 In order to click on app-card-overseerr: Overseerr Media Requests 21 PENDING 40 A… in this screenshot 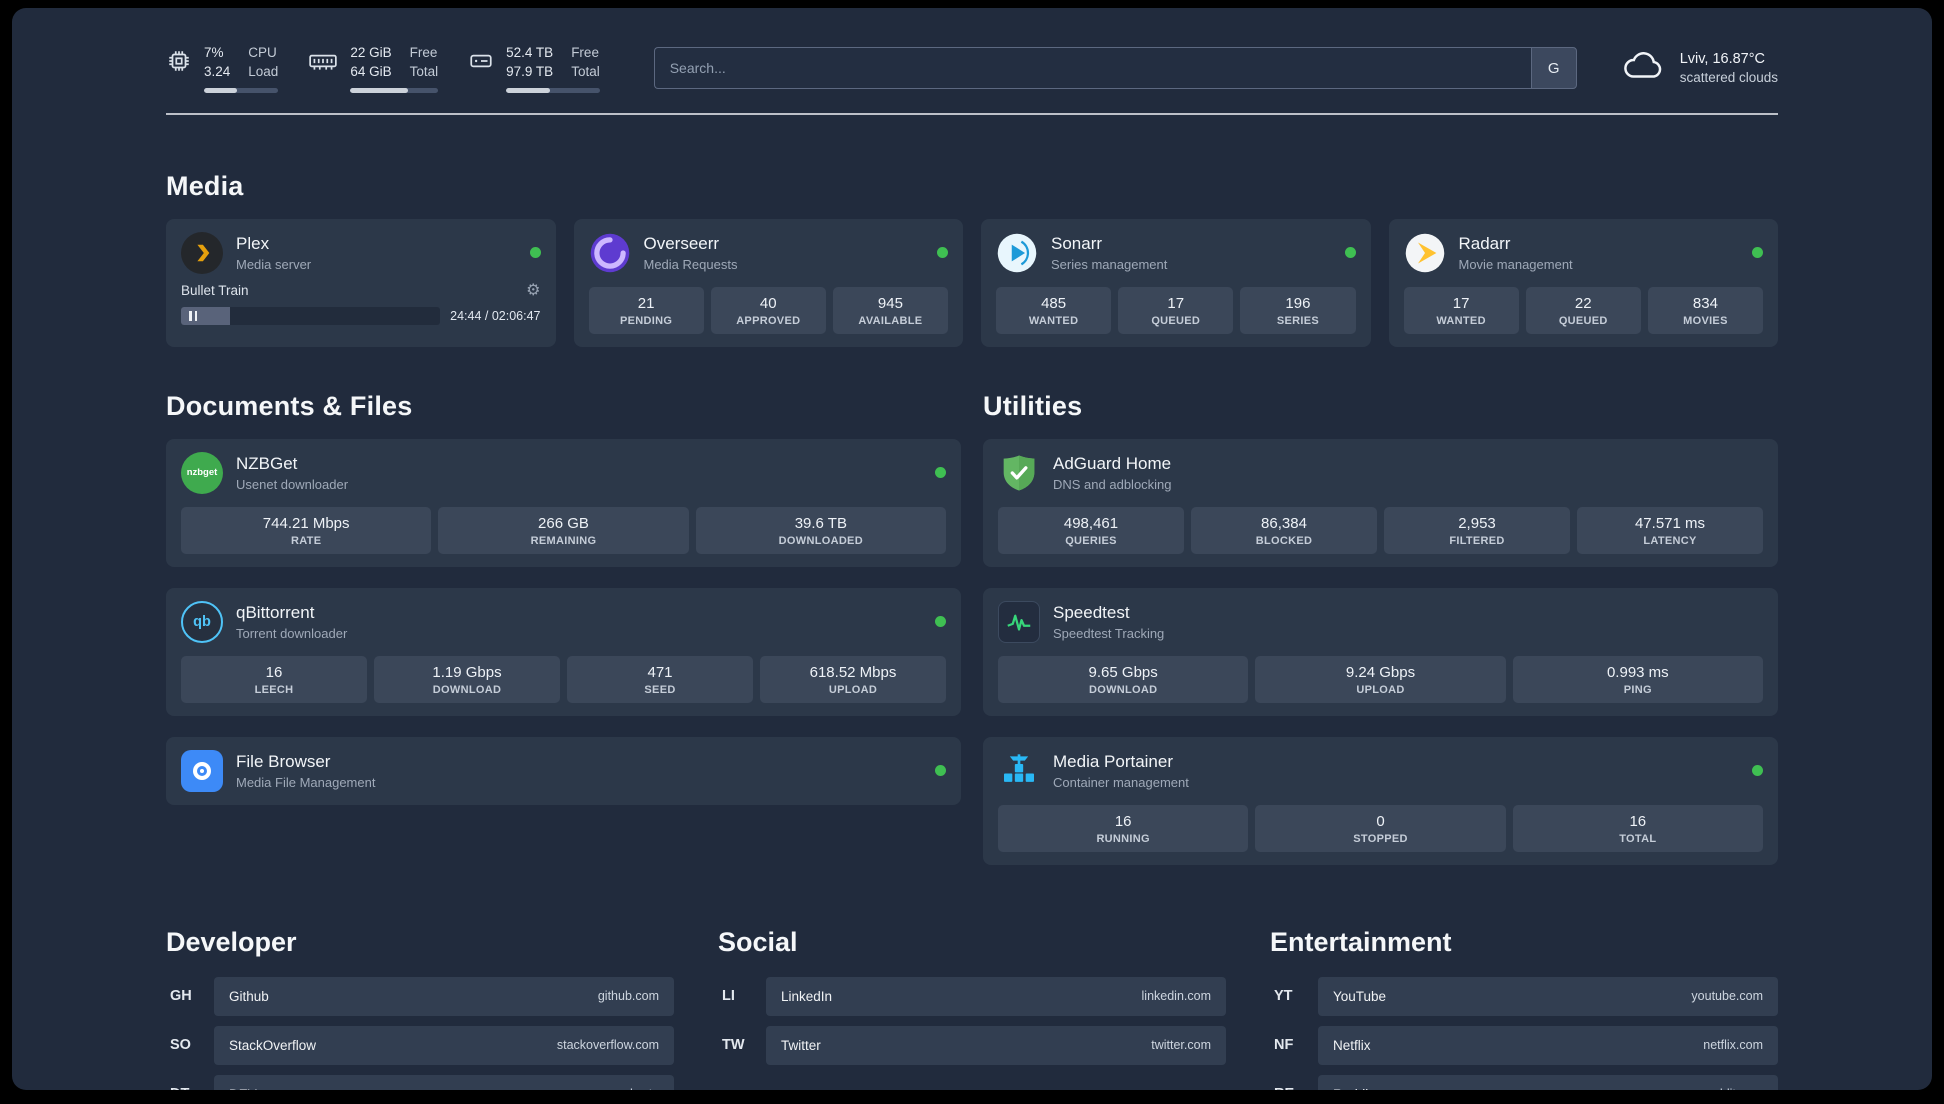, I will do `click(768, 282)`.